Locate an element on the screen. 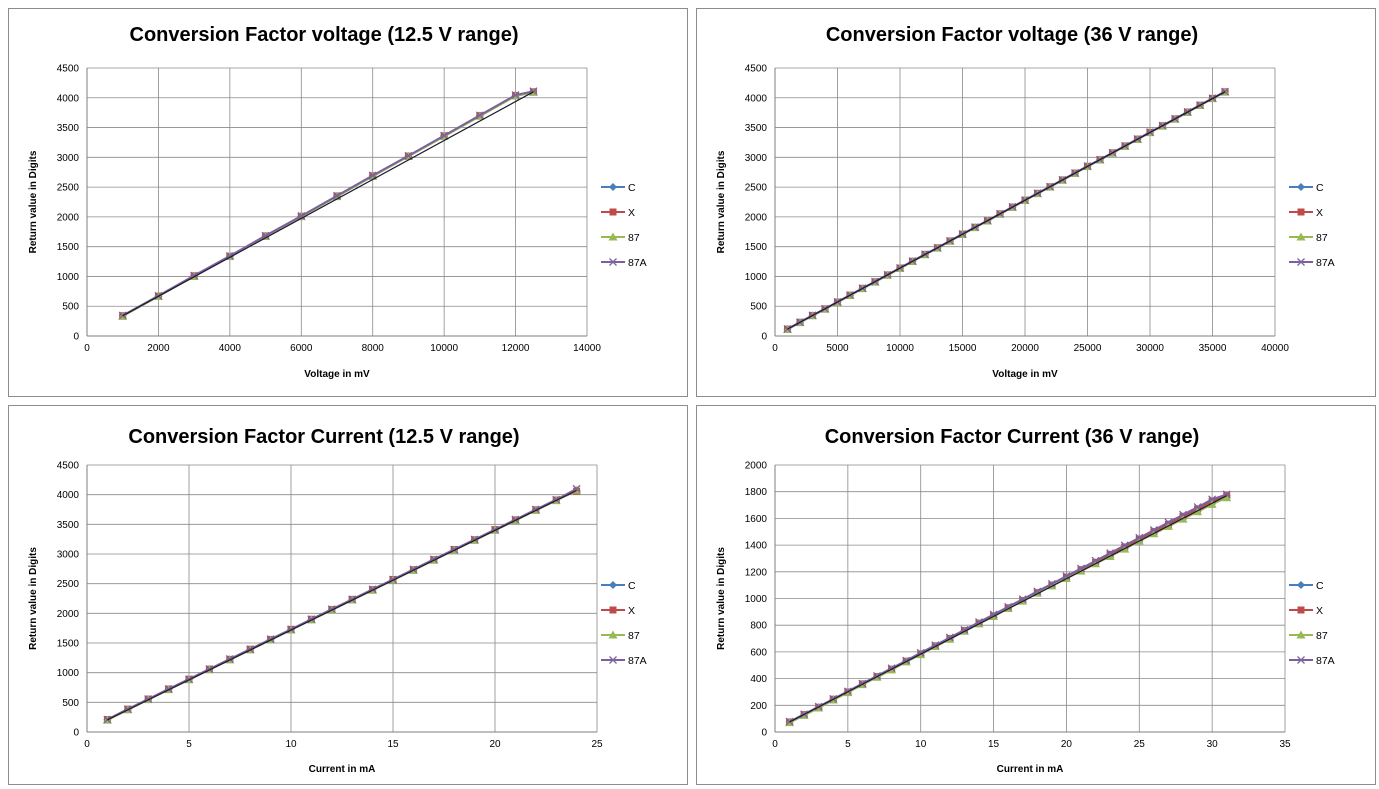  x-tick-label: 35000 is located at coordinates (1213, 348).